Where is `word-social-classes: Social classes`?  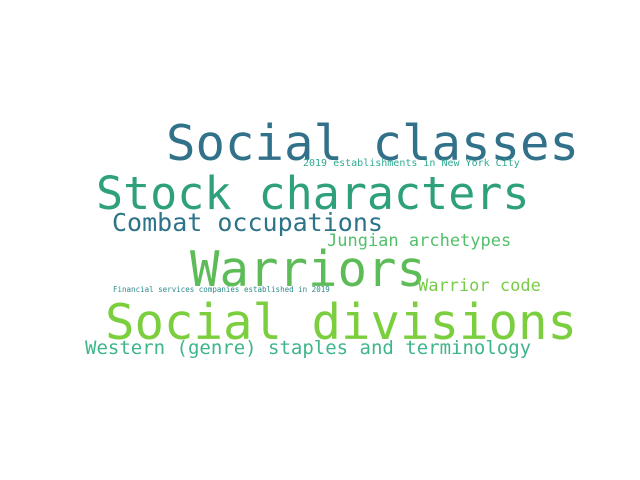 word-social-classes: Social classes is located at coordinates (373, 143).